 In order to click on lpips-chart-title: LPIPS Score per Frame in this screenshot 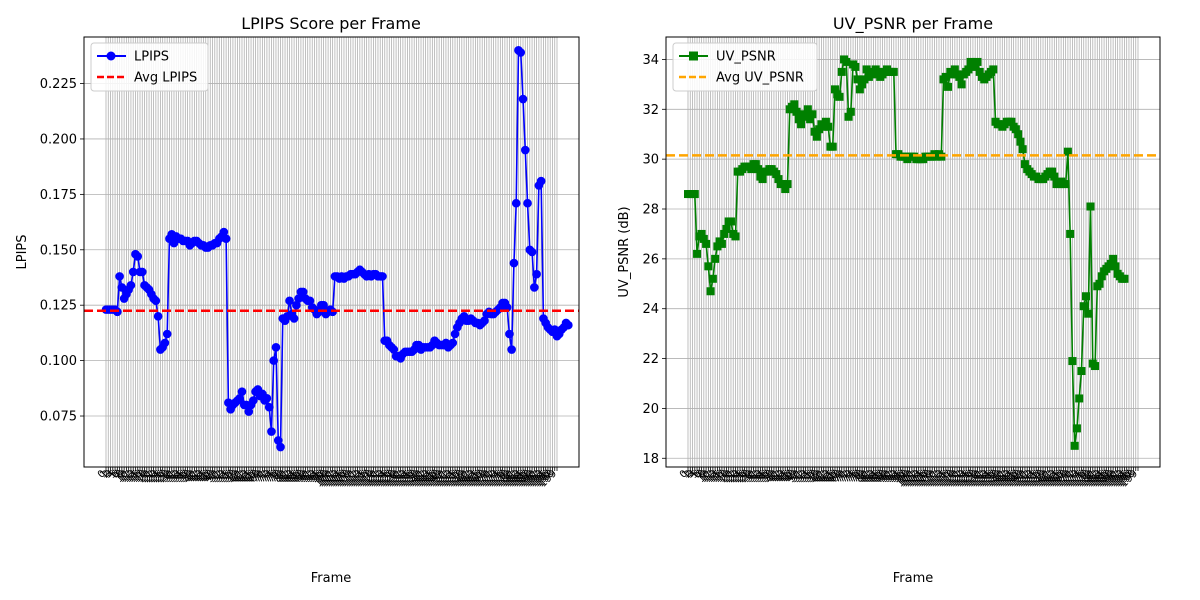, I will do `click(331, 23)`.